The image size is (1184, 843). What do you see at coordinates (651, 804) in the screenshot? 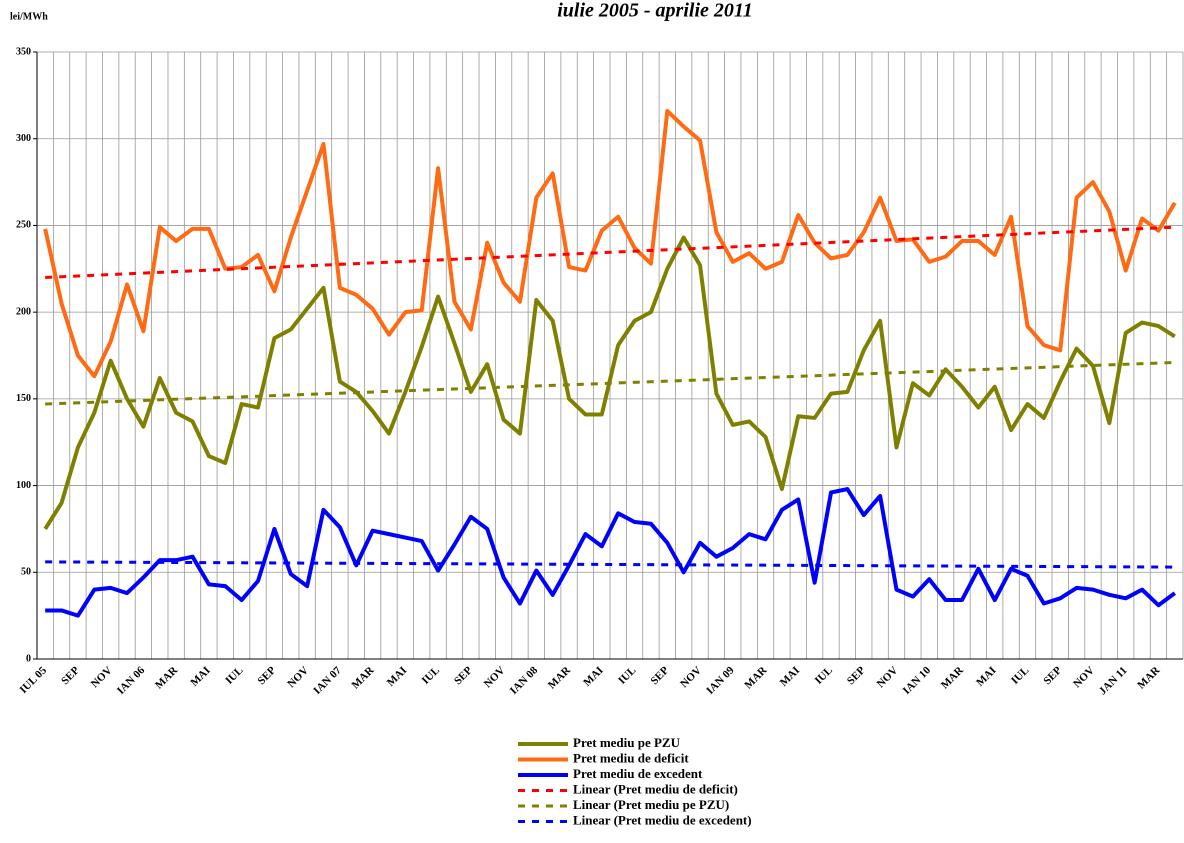
I see `legend-label: Linear (Pret mediu pe PZU)` at bounding box center [651, 804].